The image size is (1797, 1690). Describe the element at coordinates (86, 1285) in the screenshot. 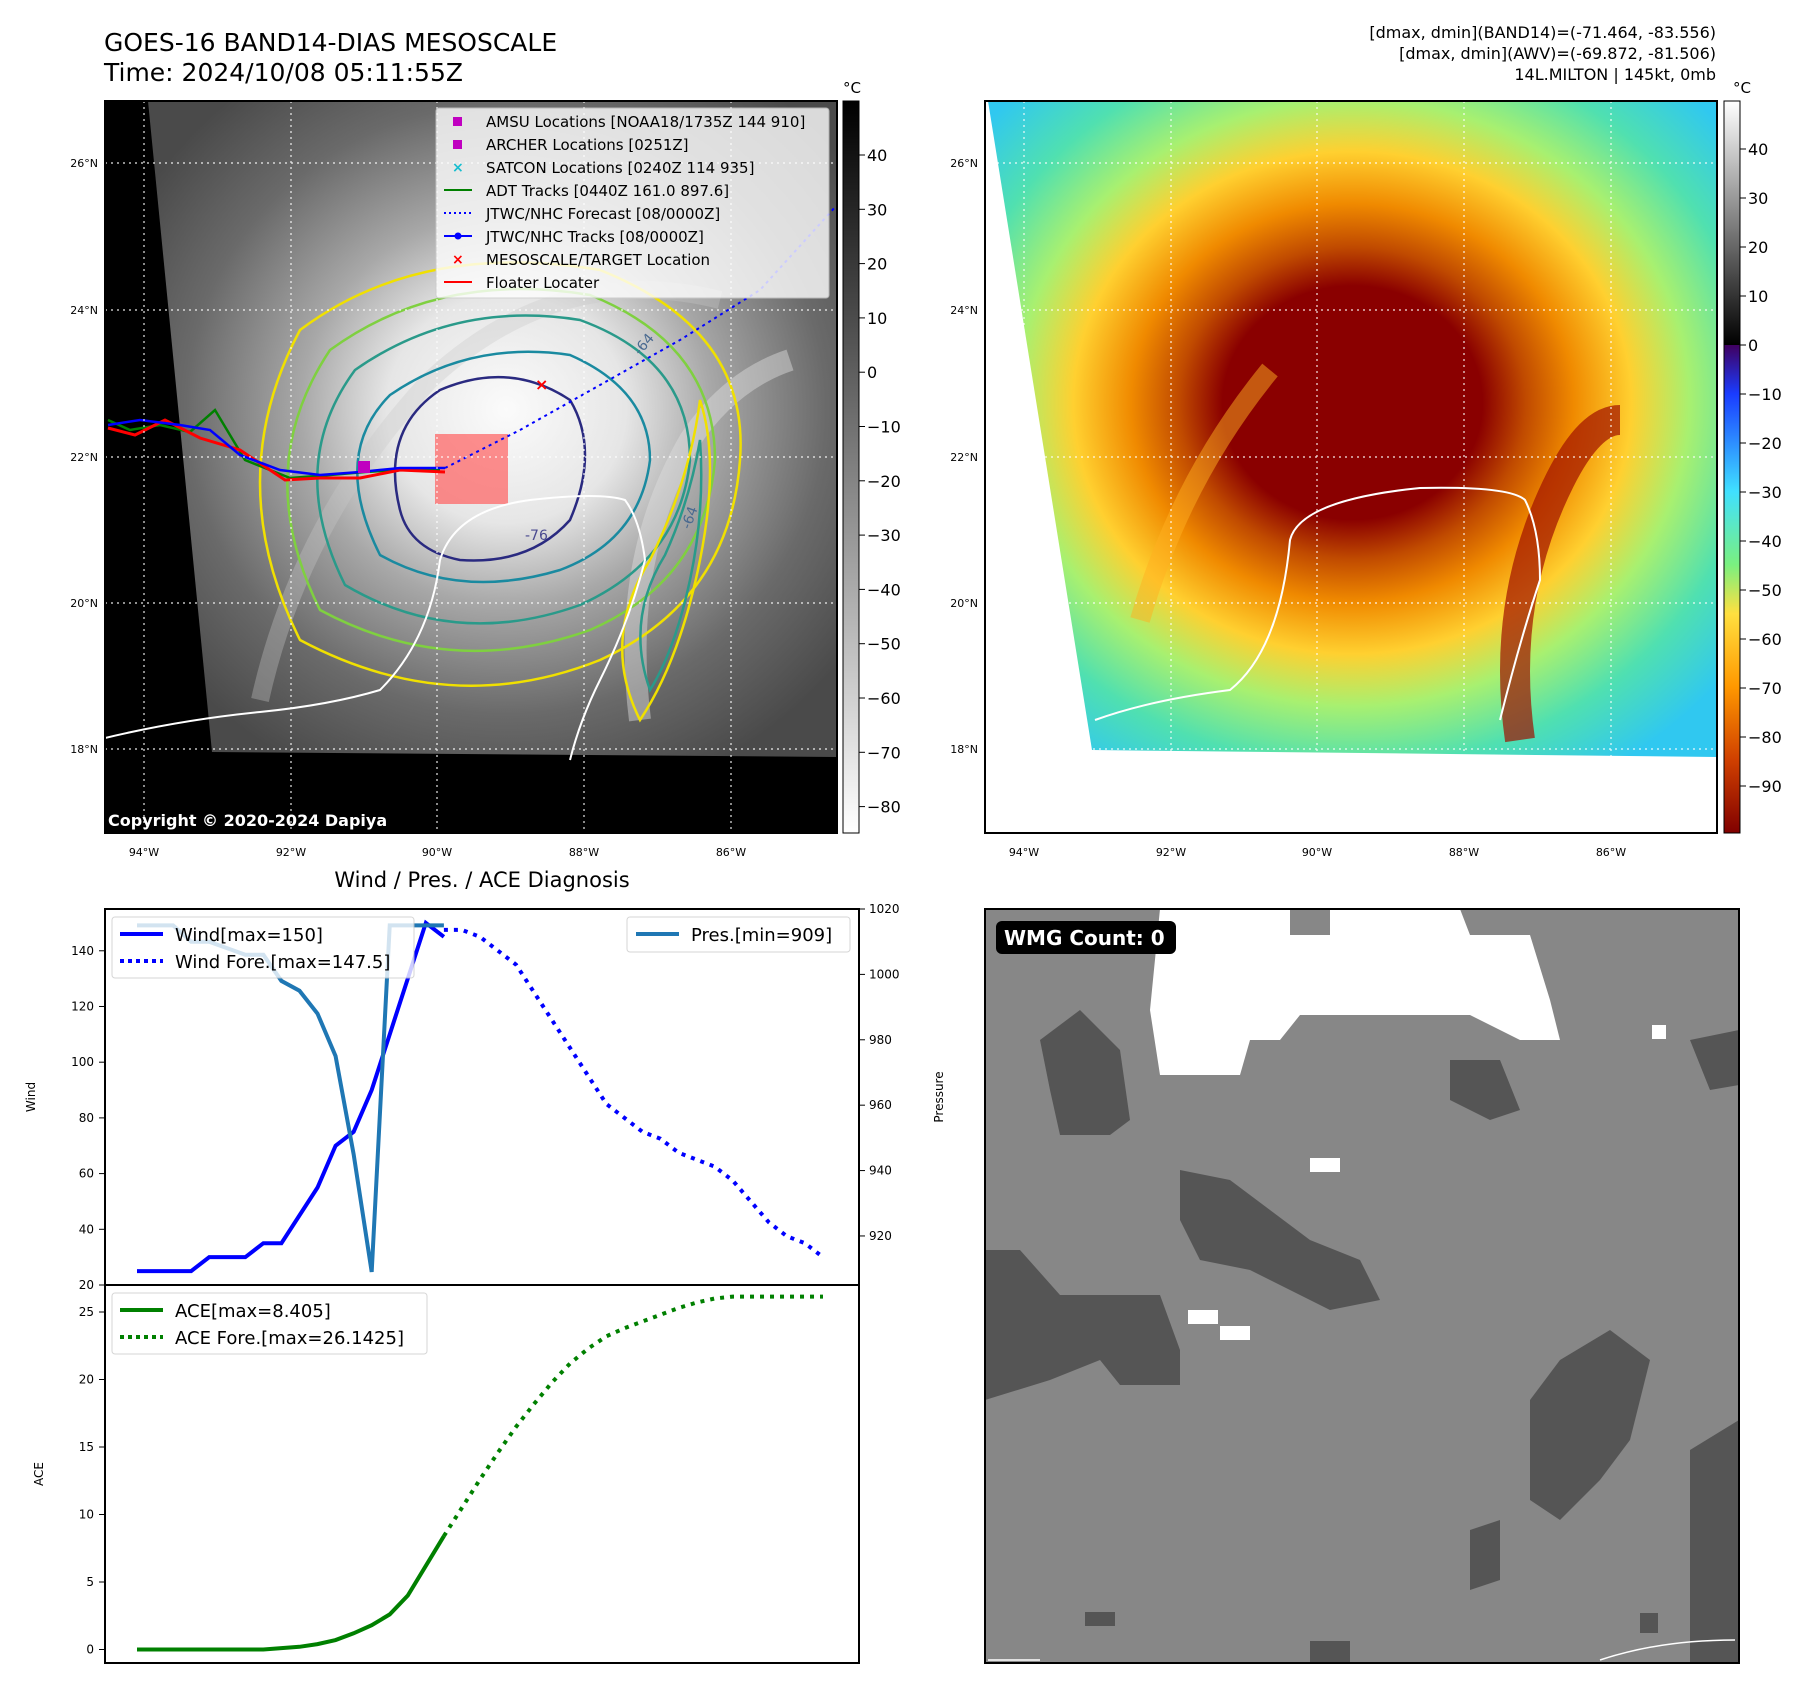

I see `wind-tick-label: 20` at that location.